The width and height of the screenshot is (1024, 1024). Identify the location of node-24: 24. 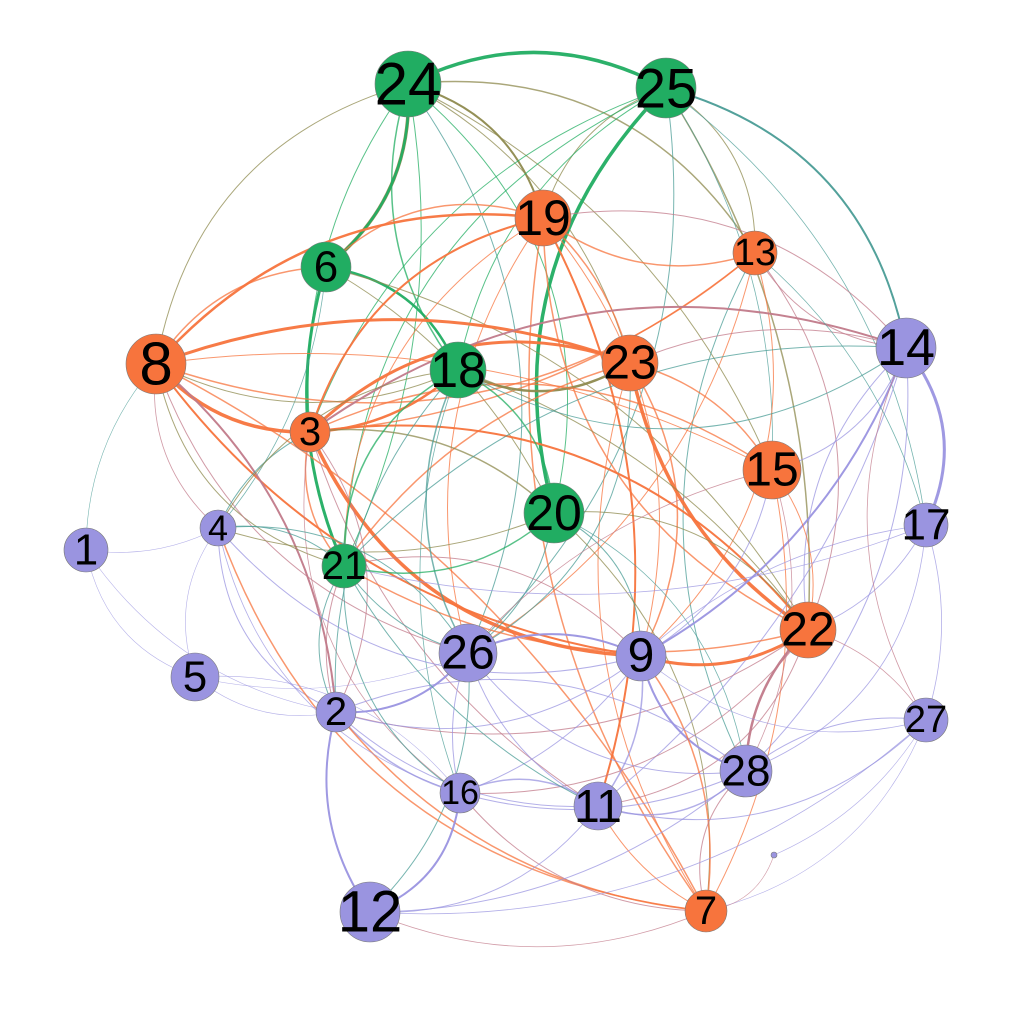
(408, 84).